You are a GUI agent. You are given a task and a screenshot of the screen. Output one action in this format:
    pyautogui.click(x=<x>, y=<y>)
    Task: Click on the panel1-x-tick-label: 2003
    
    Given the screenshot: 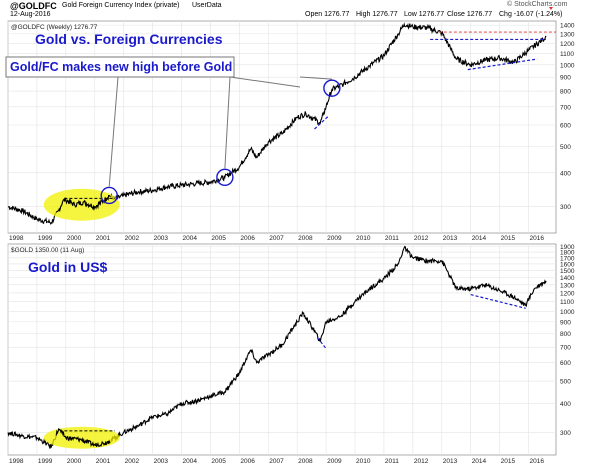 What is the action you would take?
    pyautogui.click(x=161, y=238)
    